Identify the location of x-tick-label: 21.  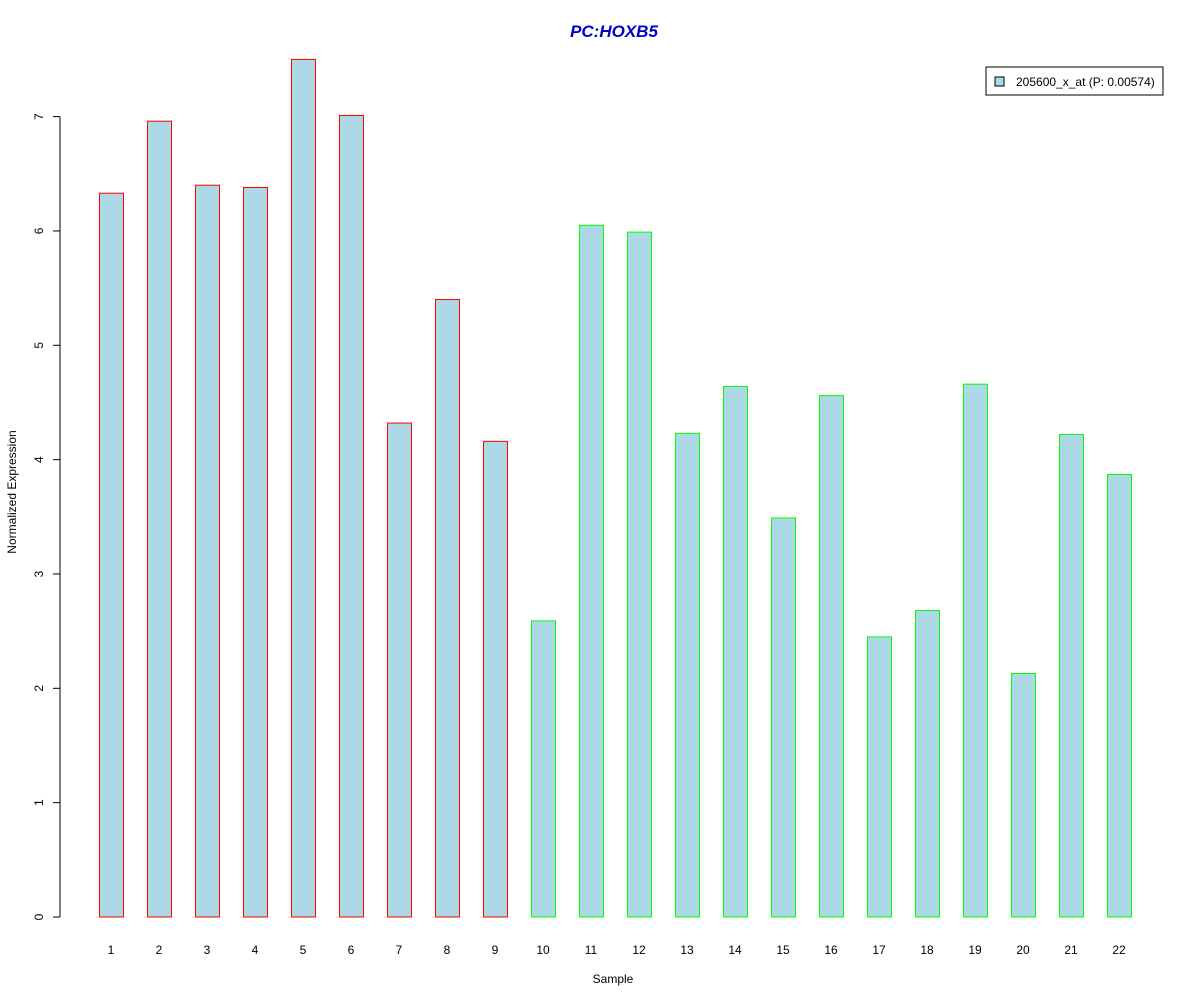
(1071, 950).